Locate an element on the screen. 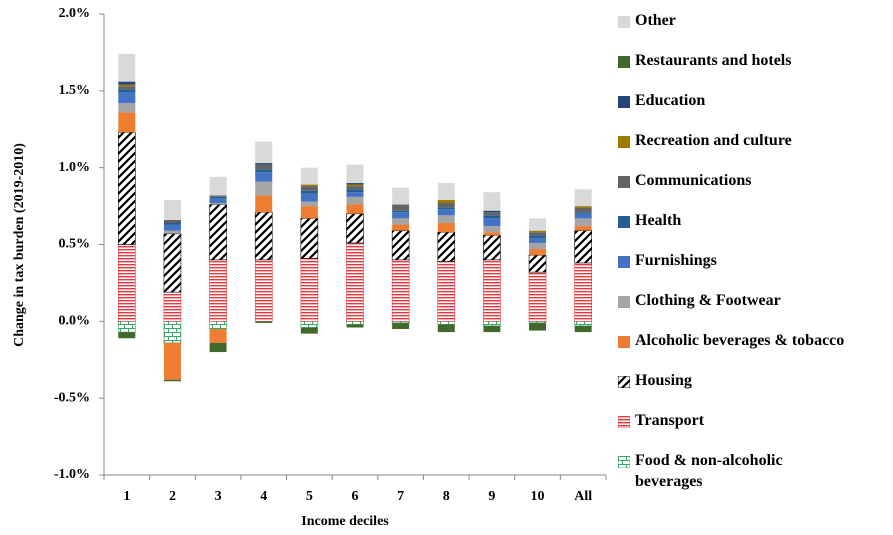 The image size is (893, 535). legend-item: Education is located at coordinates (754, 108).